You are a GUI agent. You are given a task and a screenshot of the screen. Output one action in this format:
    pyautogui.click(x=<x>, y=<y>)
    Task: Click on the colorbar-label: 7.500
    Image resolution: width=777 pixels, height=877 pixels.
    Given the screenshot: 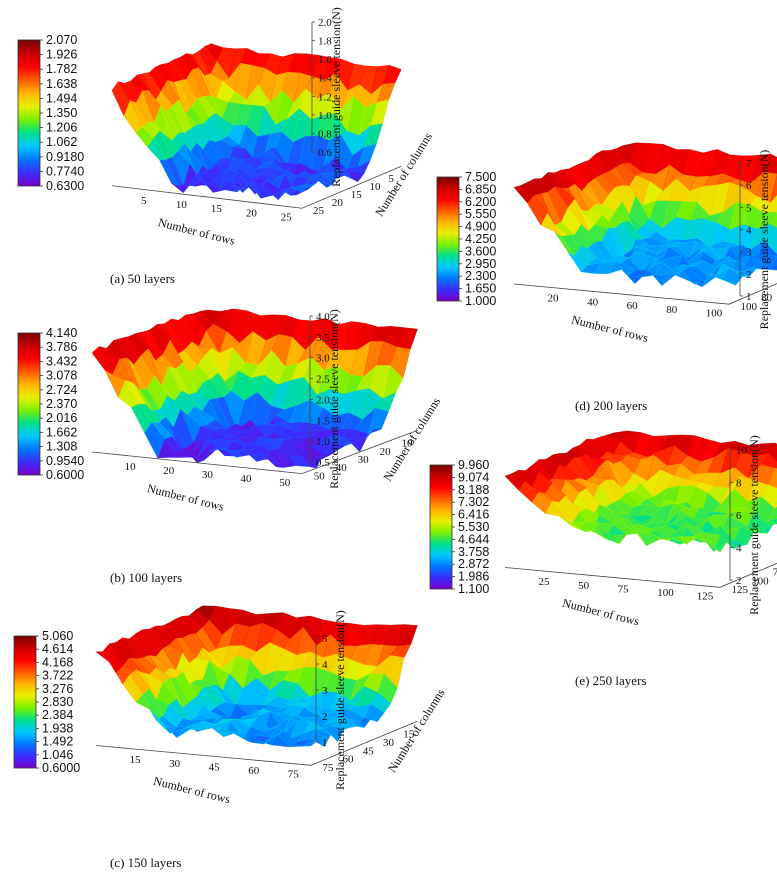 What is the action you would take?
    pyautogui.click(x=480, y=177)
    